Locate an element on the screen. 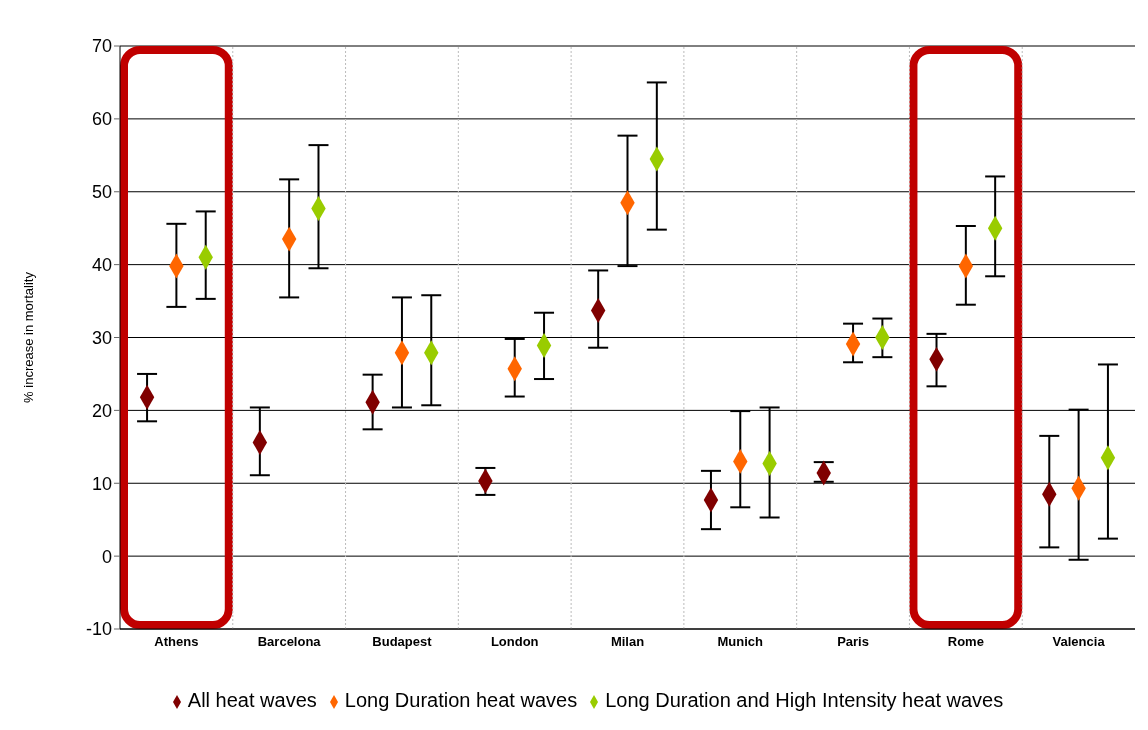  x-tick-label: Barcelona is located at coordinates (289, 642).